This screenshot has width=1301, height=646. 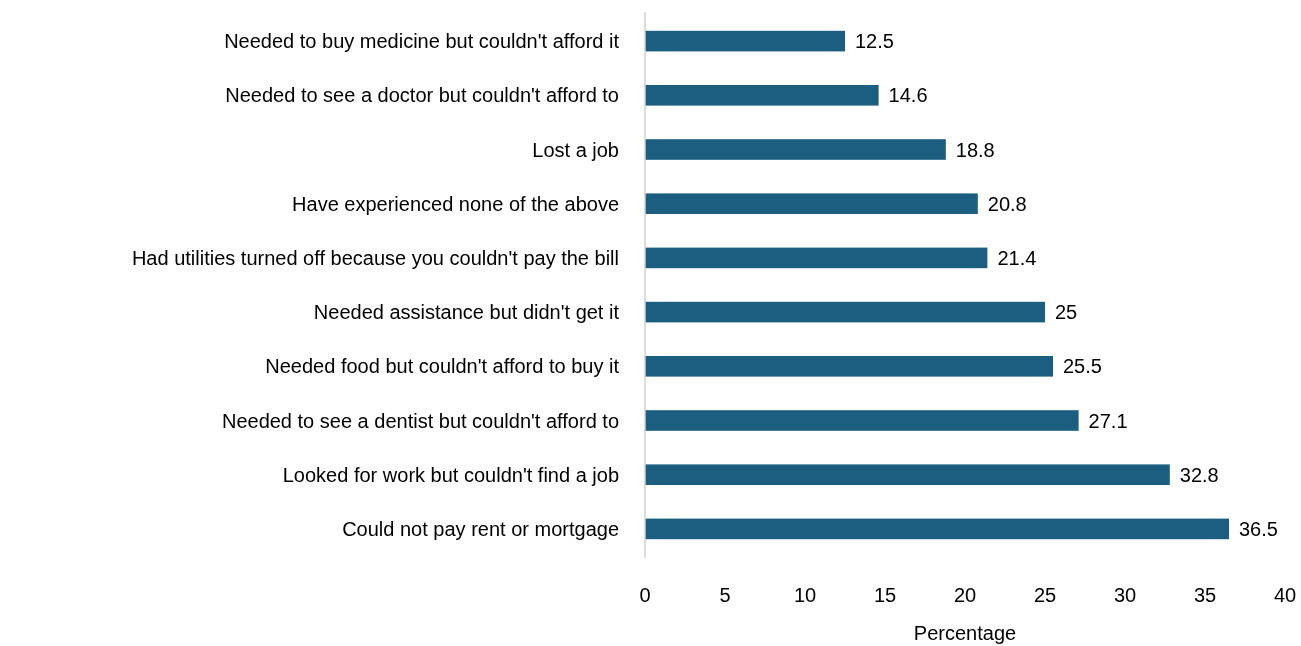 What do you see at coordinates (725, 595) in the screenshot?
I see `x-tick-label: 5` at bounding box center [725, 595].